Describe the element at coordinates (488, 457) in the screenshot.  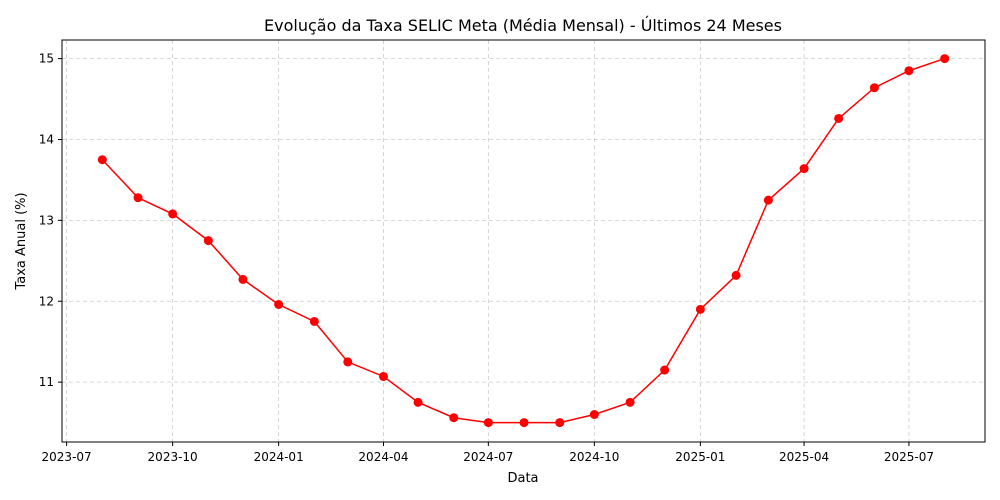
I see `x-tick-label: 2024-07` at that location.